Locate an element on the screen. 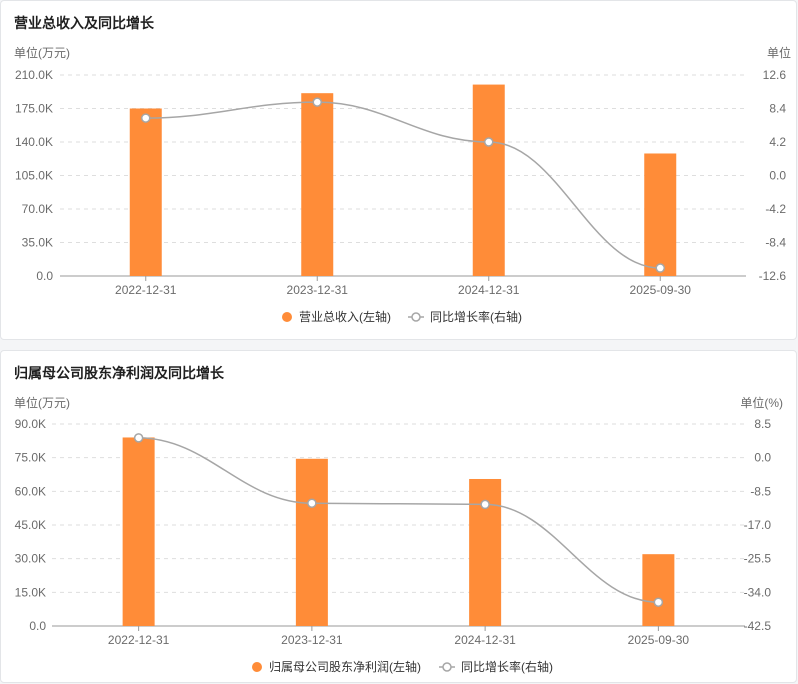 This screenshot has width=798, height=684. left-tick-label: 70.0K is located at coordinates (37, 209).